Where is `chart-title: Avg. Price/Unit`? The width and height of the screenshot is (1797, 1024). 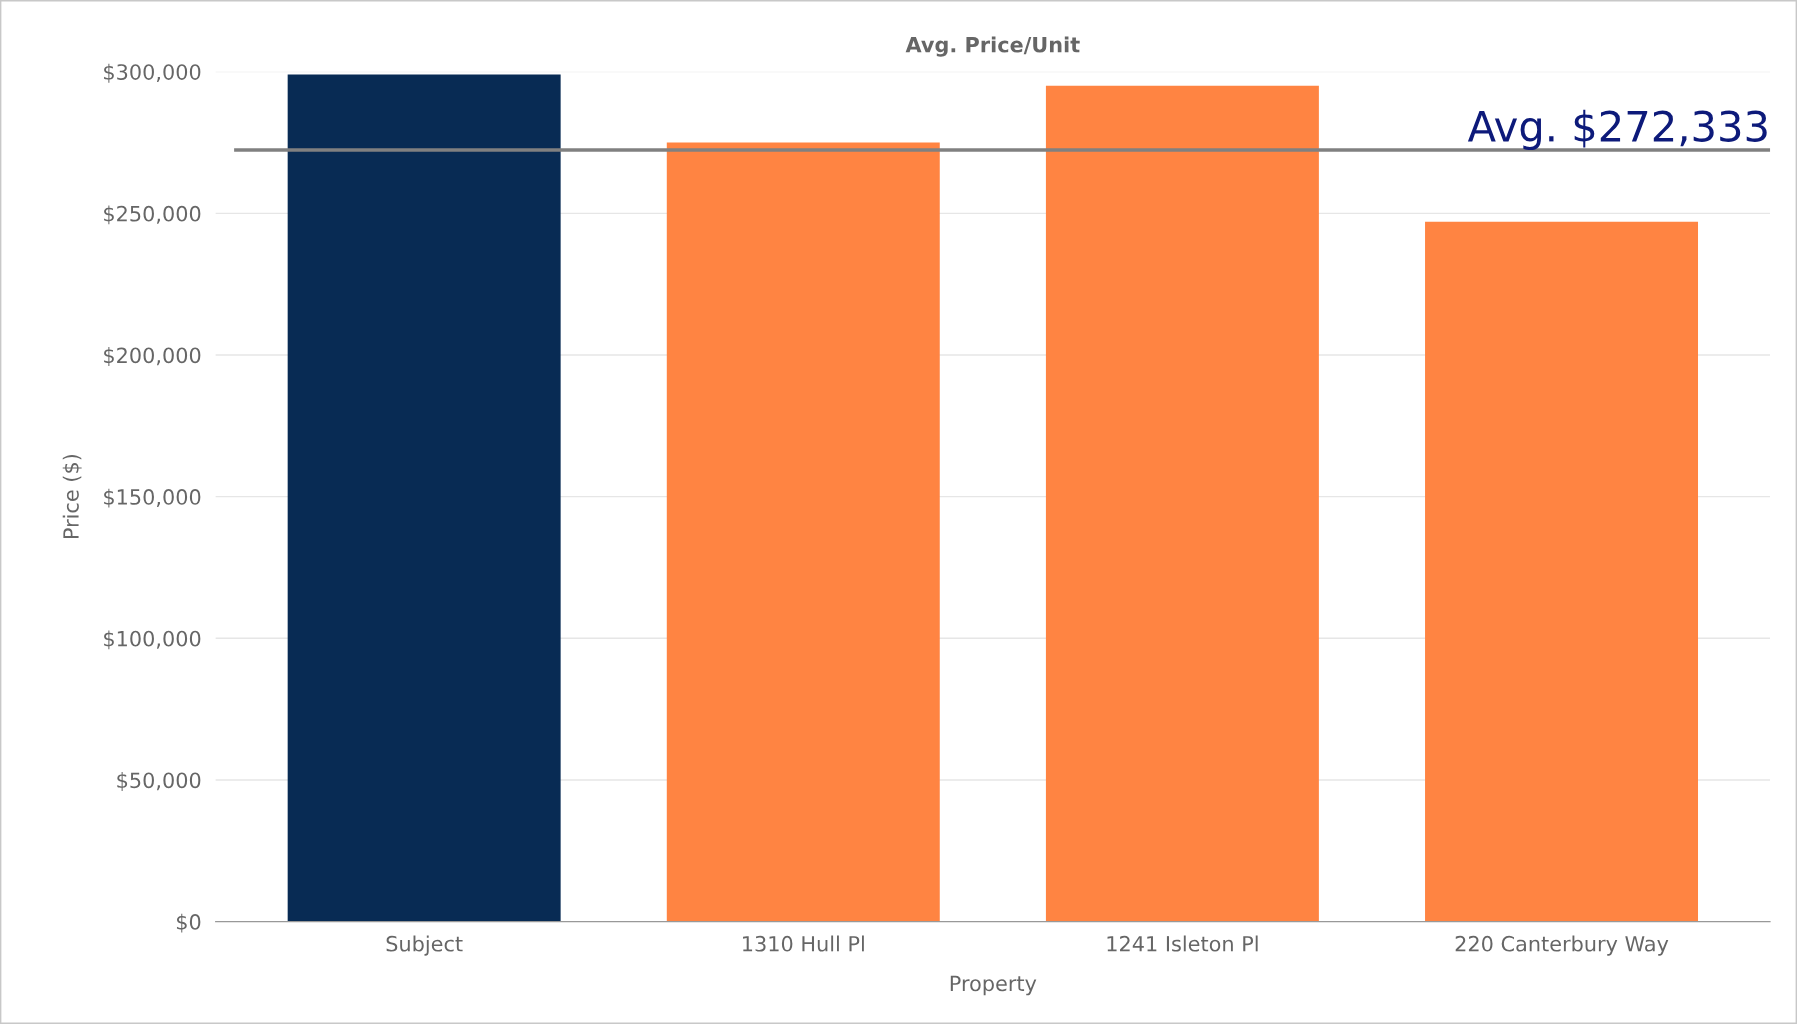
chart-title: Avg. Price/Unit is located at coordinates (992, 46).